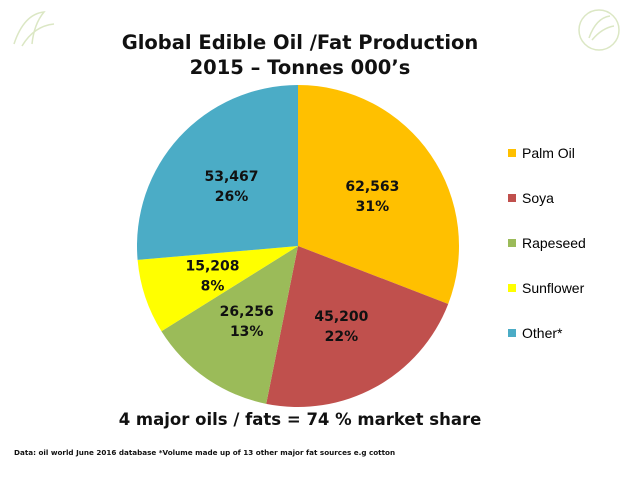 The image size is (638, 479). I want to click on slice-value-label: 15,208, so click(212, 267).